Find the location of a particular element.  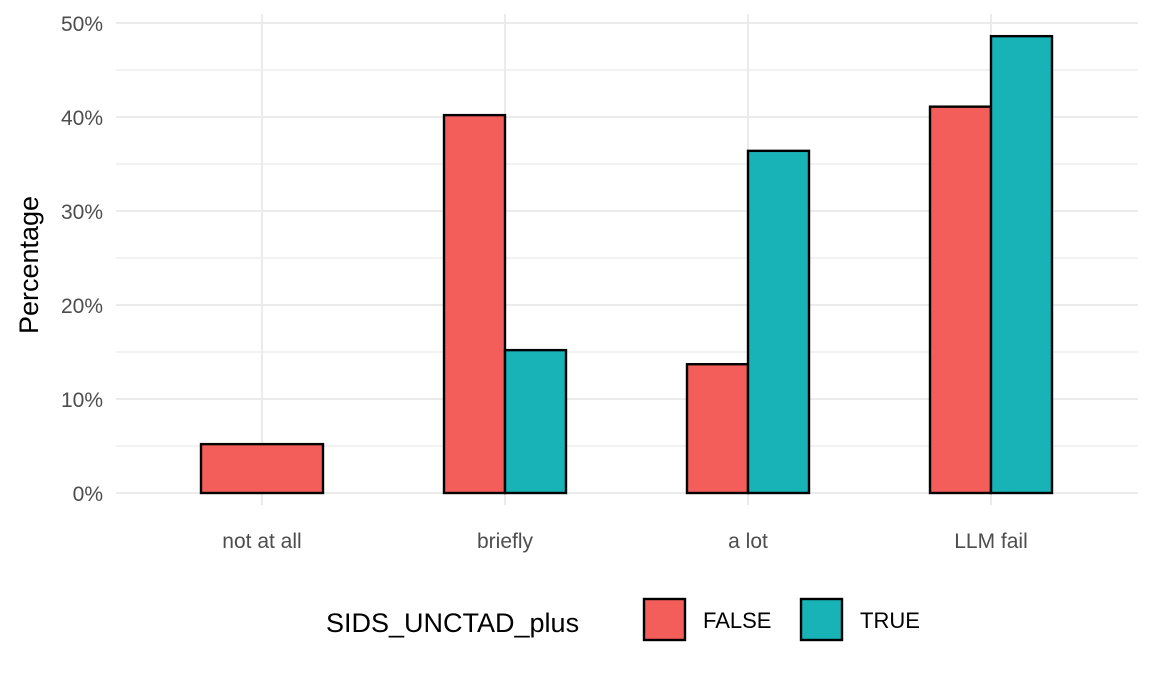

legend-key-false is located at coordinates (664, 619).